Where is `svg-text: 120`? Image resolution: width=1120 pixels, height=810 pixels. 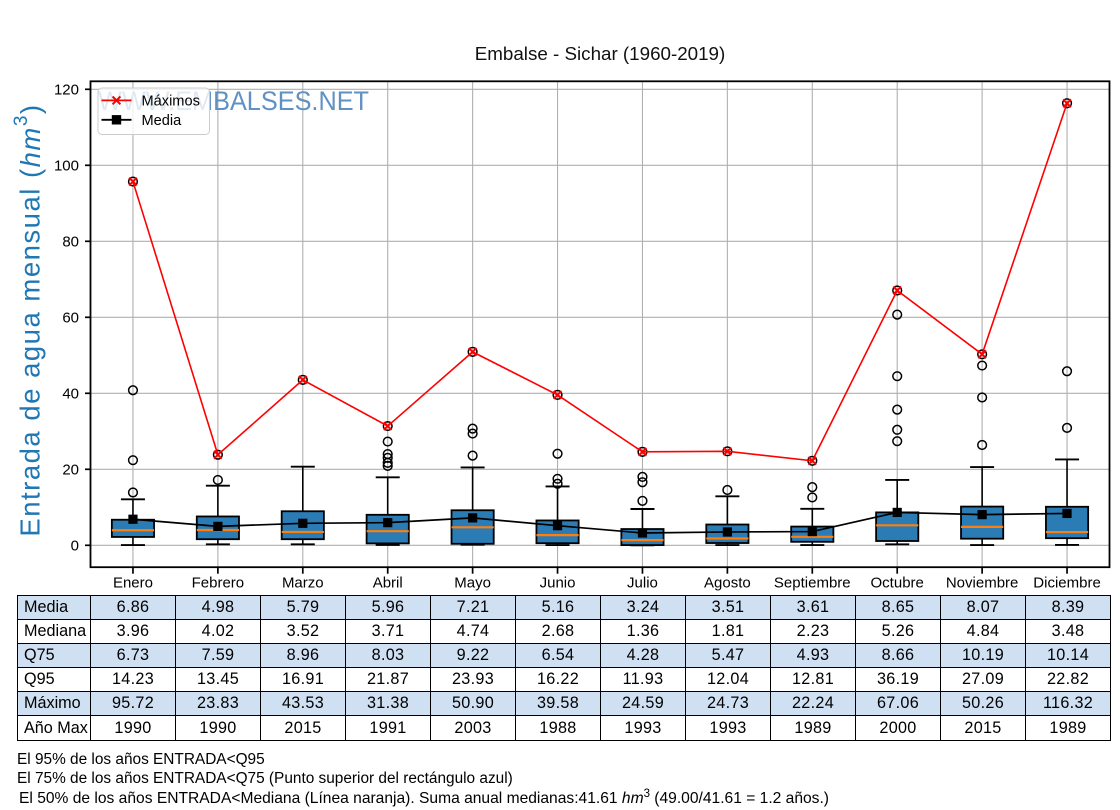
svg-text: 120 is located at coordinates (66, 89).